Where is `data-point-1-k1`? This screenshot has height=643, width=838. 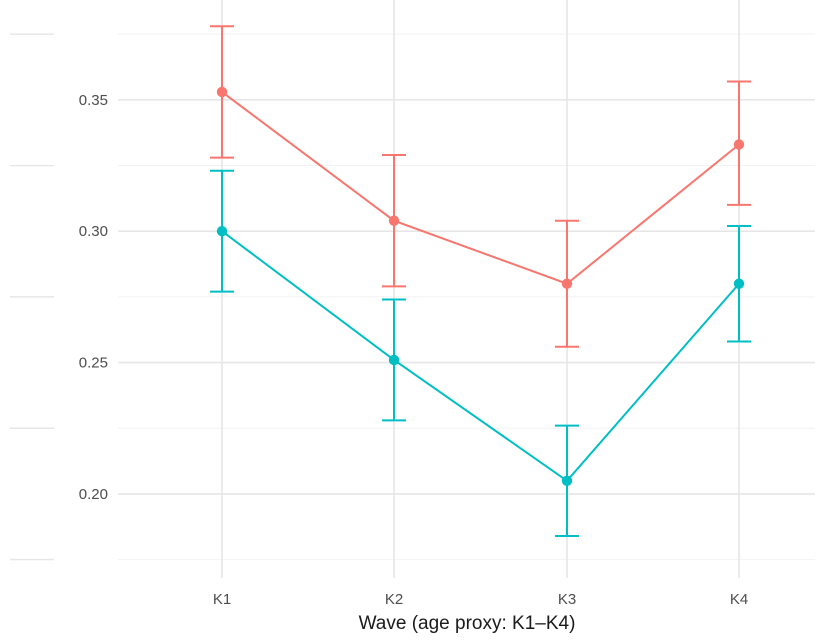
data-point-1-k1 is located at coordinates (222, 92).